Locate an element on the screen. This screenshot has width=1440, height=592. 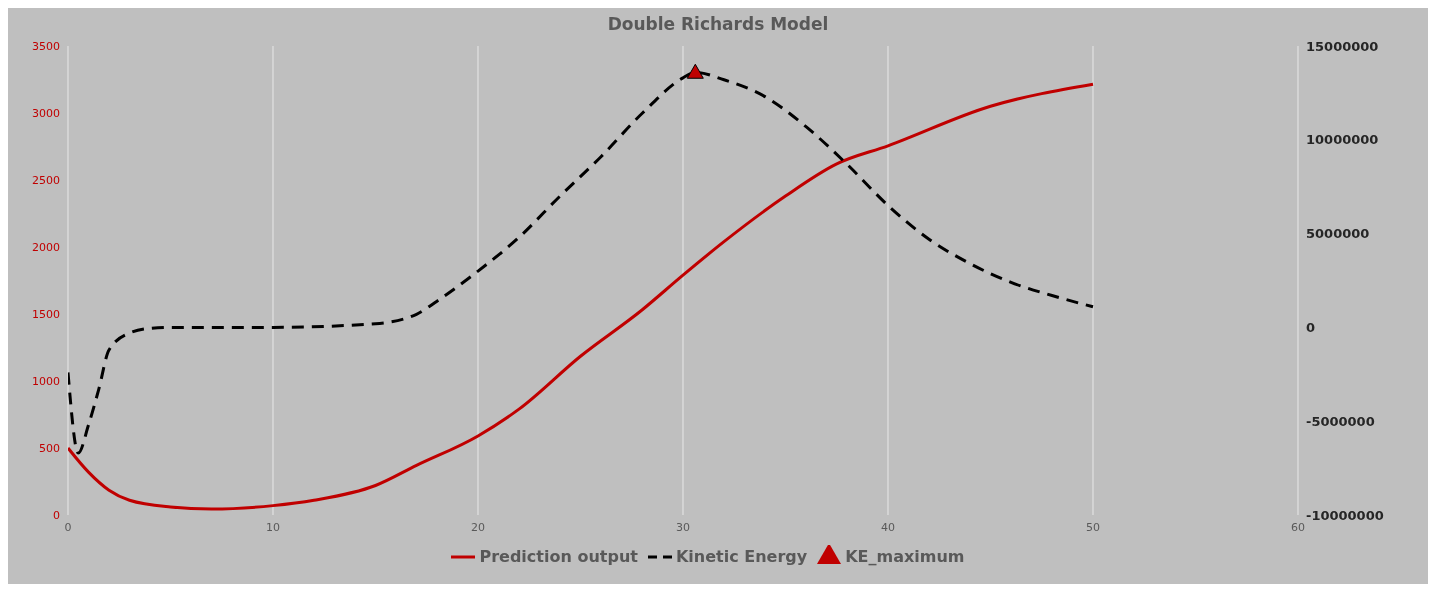
y-tick-label: 500 is located at coordinates (49, 448).